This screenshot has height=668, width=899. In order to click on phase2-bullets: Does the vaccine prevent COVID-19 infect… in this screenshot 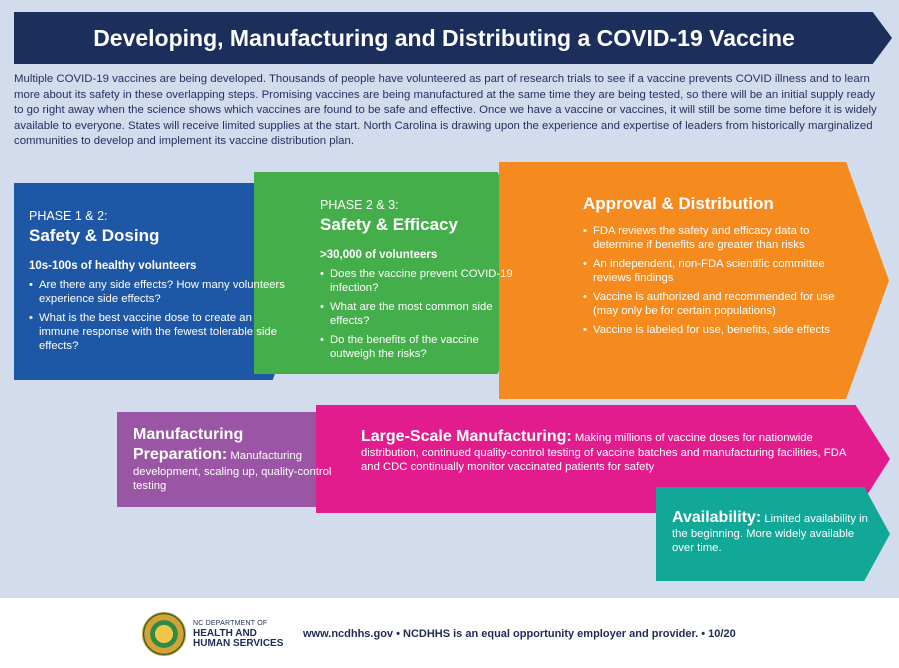, I will do `click(420, 314)`.